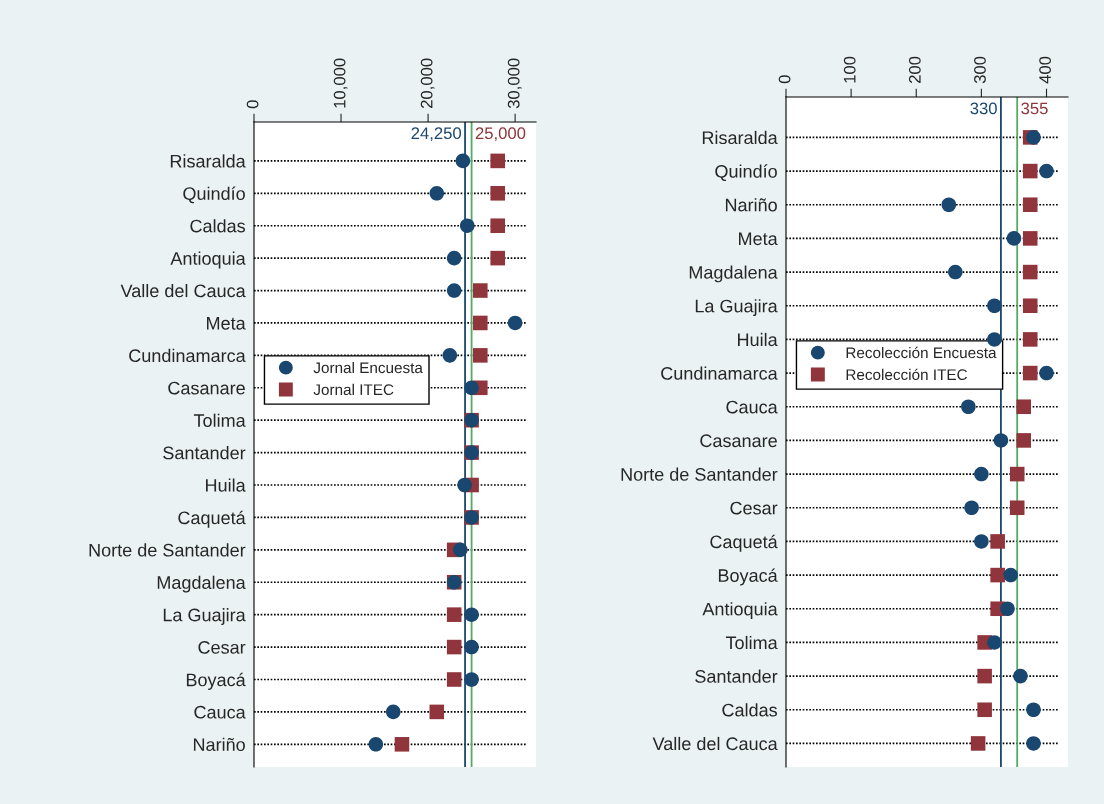  Describe the element at coordinates (914, 69) in the screenshot. I see `x-tick-label: 200` at that location.